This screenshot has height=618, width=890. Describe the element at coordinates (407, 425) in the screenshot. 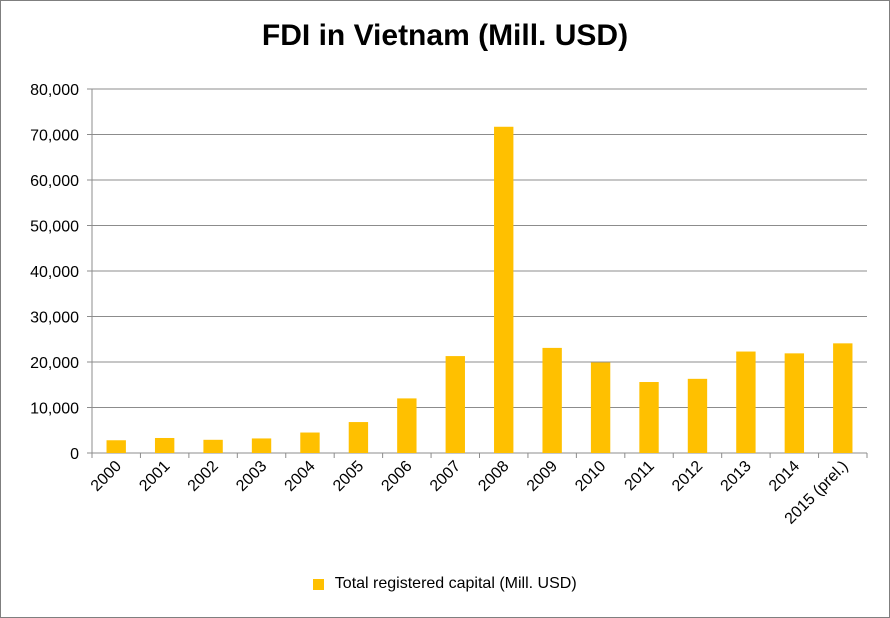

I see `bar-2006` at that location.